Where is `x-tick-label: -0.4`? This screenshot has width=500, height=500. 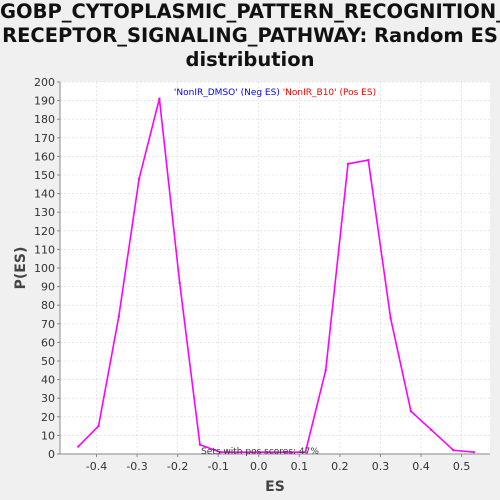
x-tick-label: -0.4 is located at coordinates (96, 466).